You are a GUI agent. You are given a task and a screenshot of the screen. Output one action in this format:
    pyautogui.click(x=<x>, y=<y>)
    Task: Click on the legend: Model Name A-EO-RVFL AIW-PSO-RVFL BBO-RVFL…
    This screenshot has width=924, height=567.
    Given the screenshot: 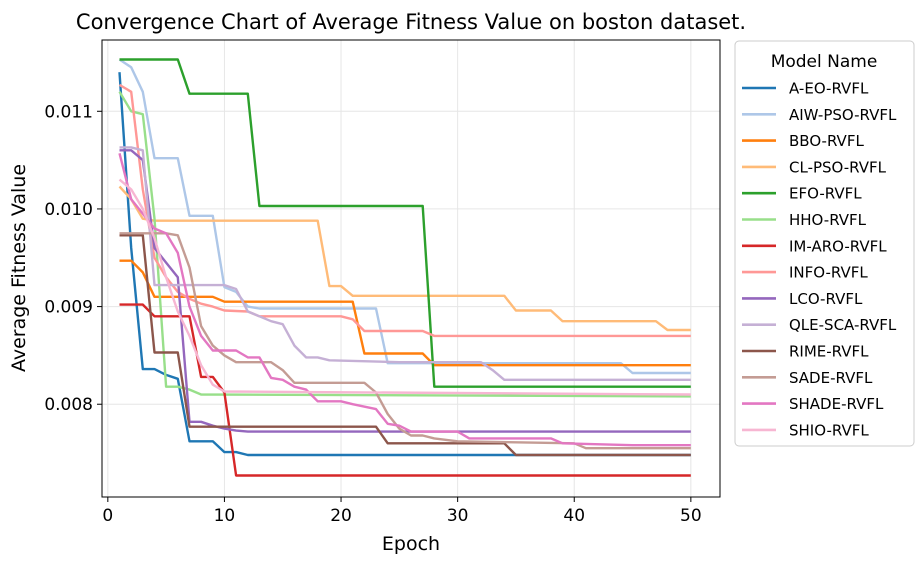 What is the action you would take?
    pyautogui.click(x=824, y=243)
    